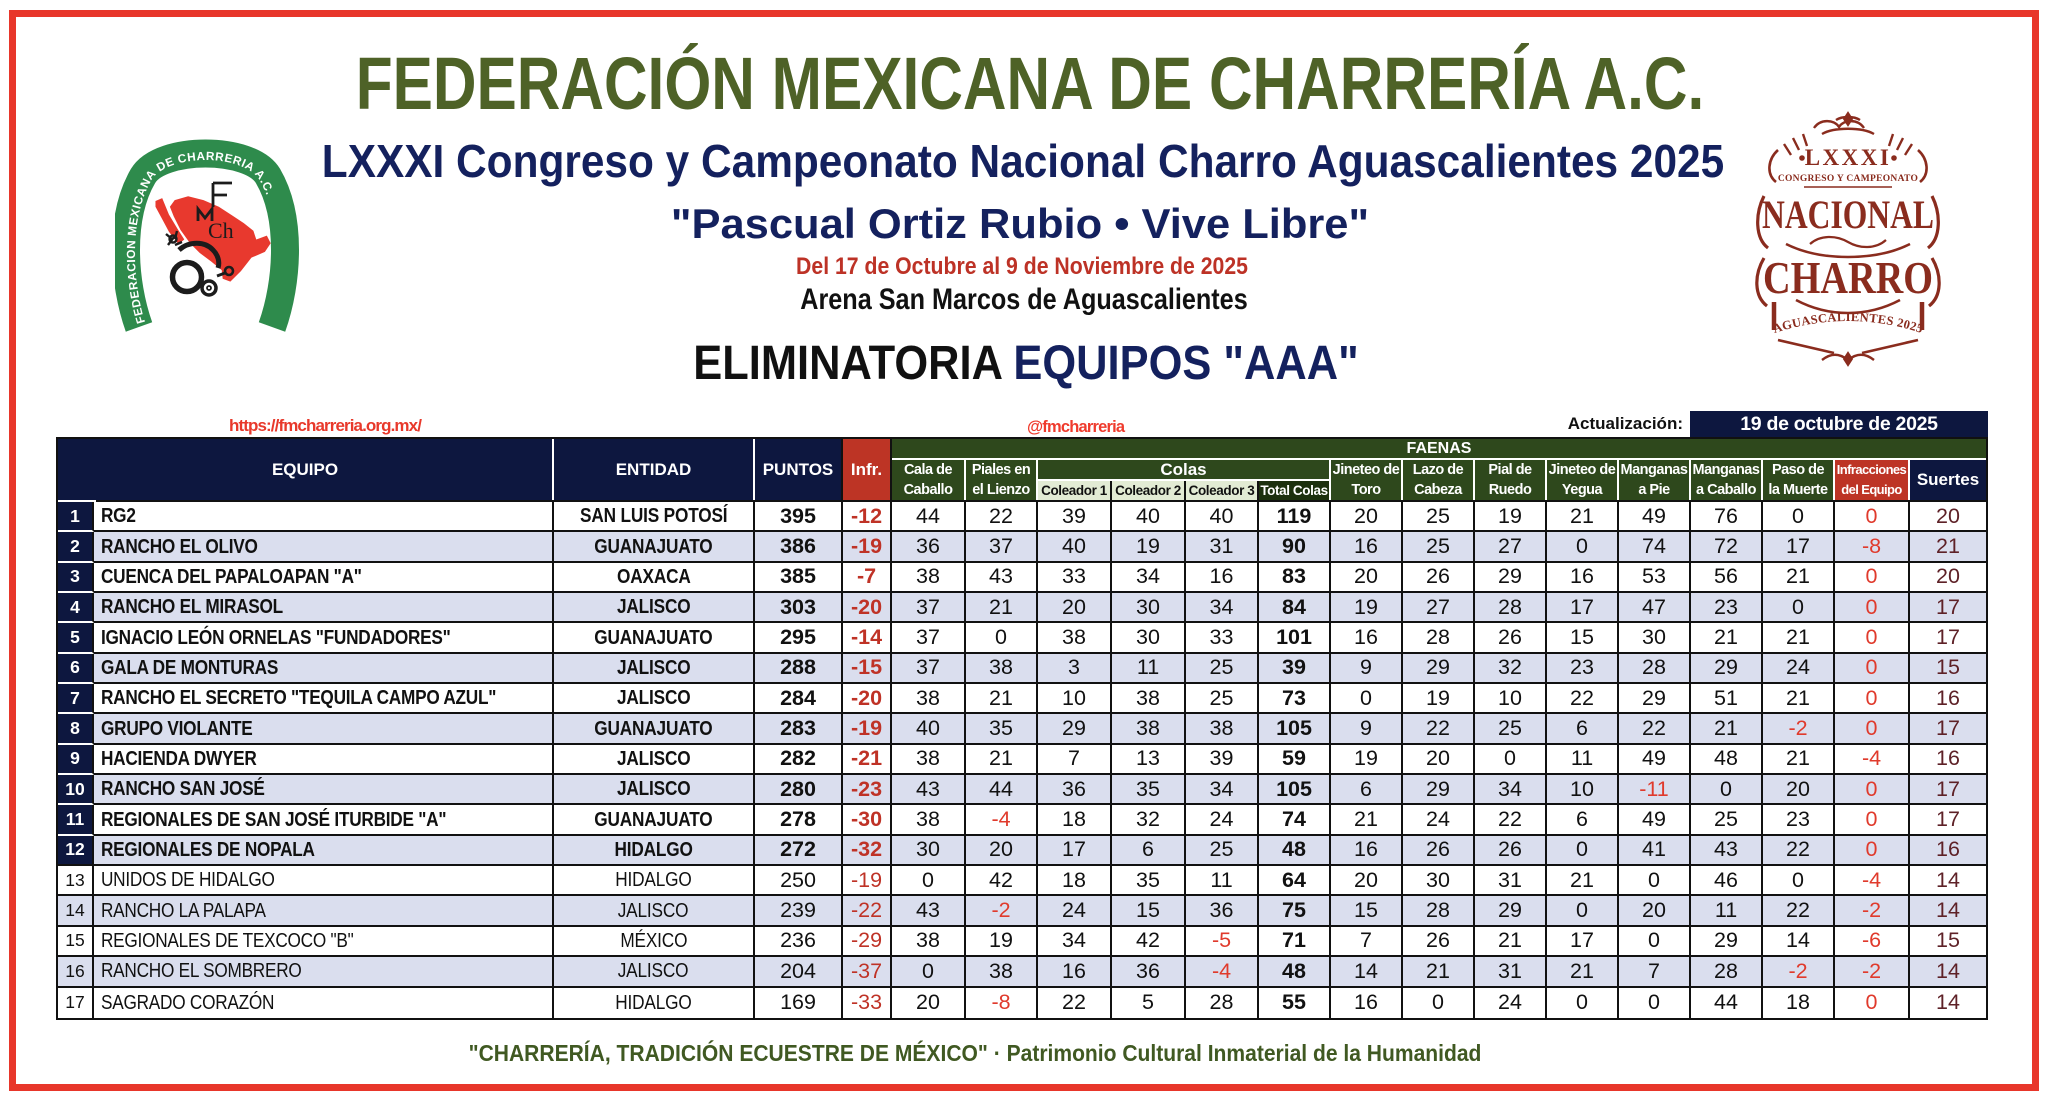 This screenshot has height=1098, width=2048. I want to click on svg-text: NACIONAL, so click(1848, 214).